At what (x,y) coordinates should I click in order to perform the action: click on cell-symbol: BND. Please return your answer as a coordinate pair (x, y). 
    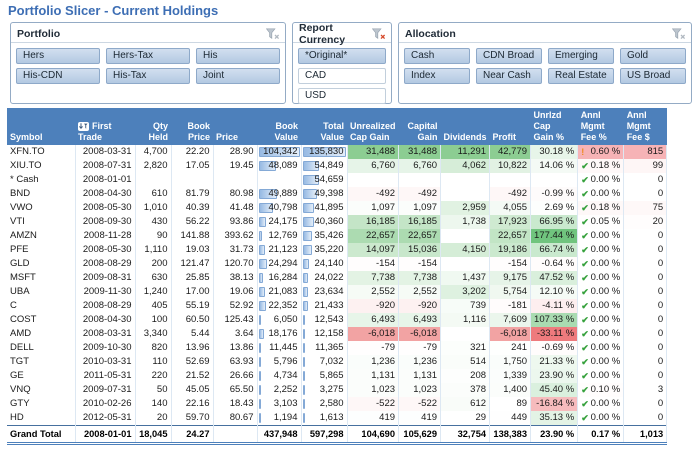
    Looking at the image, I should click on (41, 194).